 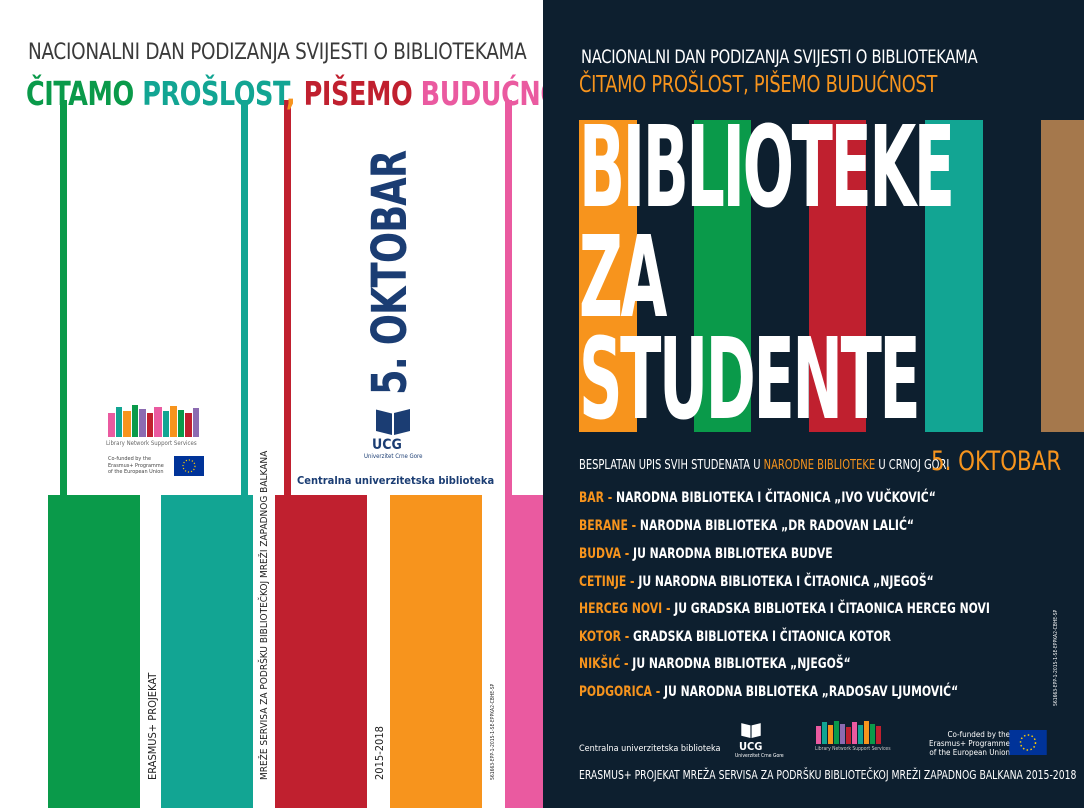 What do you see at coordinates (436, 651) in the screenshot?
I see `orange-block` at bounding box center [436, 651].